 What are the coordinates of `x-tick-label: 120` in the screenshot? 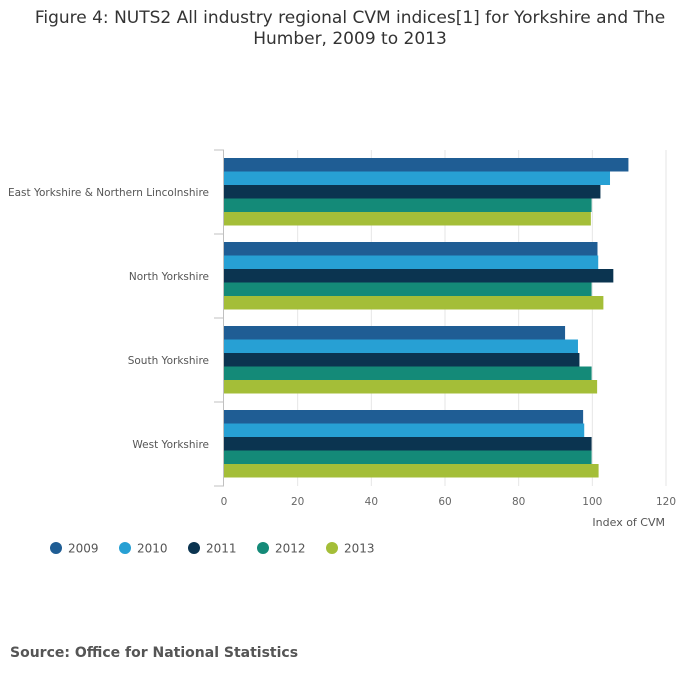 It's located at (666, 502).